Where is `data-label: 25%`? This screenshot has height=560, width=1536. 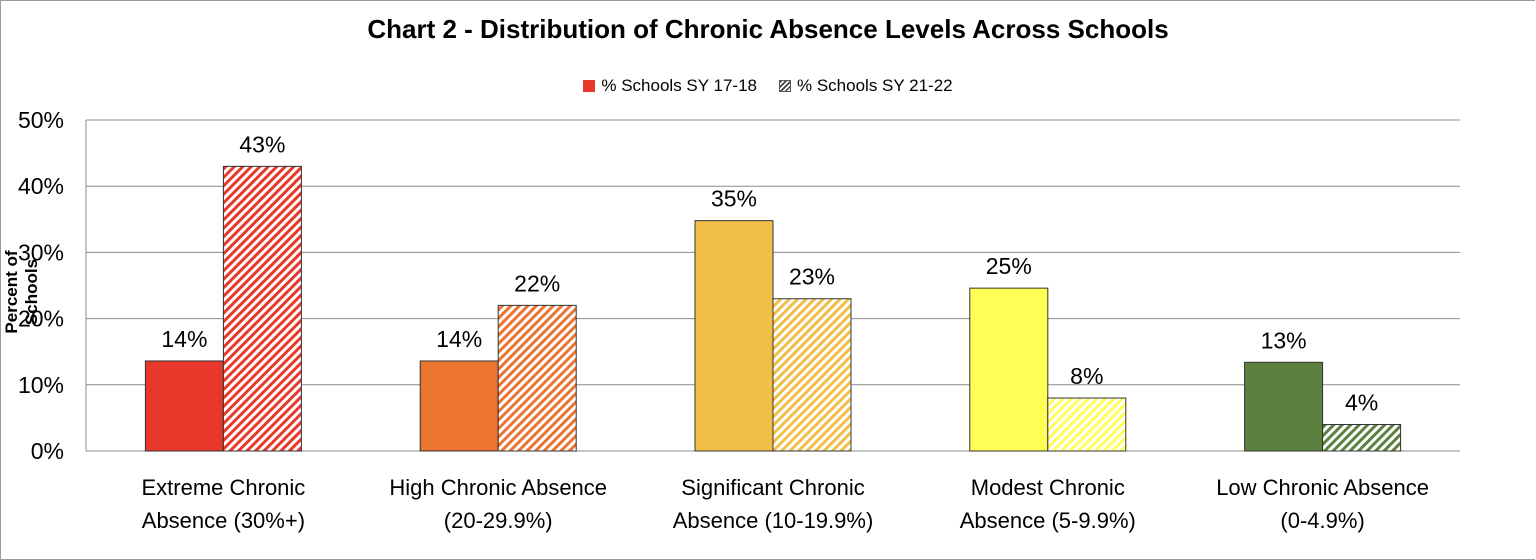
data-label: 25% is located at coordinates (1009, 266).